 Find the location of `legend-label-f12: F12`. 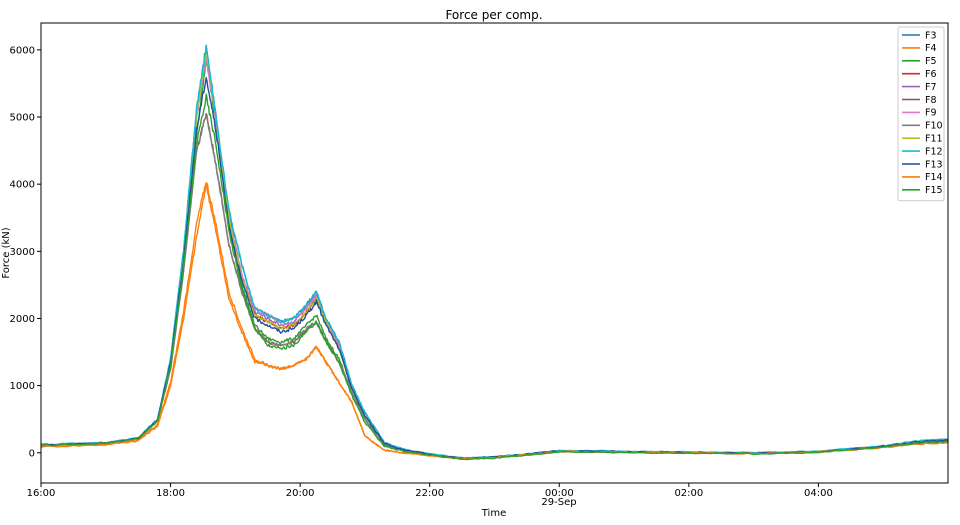

legend-label-f12: F12 is located at coordinates (934, 151).